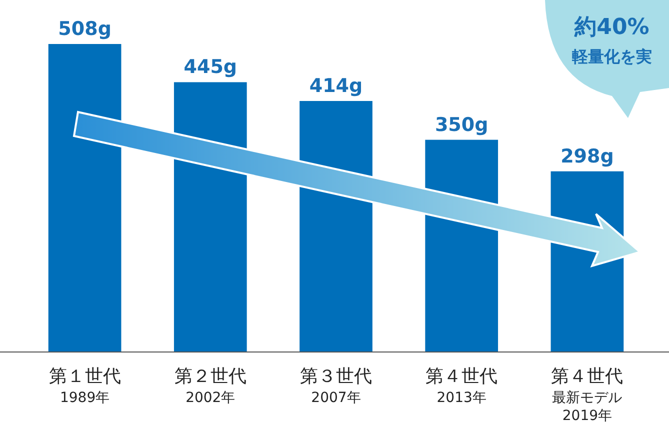 Image resolution: width=669 pixels, height=432 pixels. Describe the element at coordinates (336, 85) in the screenshot. I see `data-label: 414g` at that location.